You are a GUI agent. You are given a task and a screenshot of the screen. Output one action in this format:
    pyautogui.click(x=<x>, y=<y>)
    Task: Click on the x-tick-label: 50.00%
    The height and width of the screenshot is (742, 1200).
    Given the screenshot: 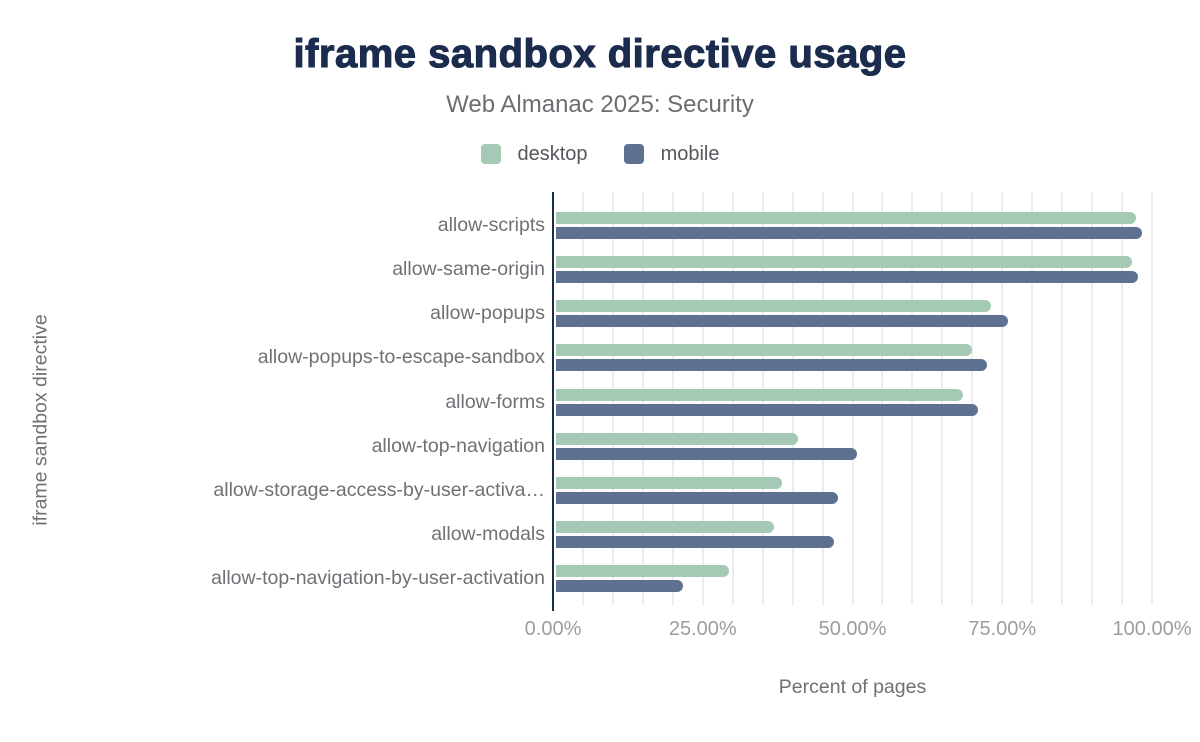 What is the action you would take?
    pyautogui.click(x=852, y=629)
    